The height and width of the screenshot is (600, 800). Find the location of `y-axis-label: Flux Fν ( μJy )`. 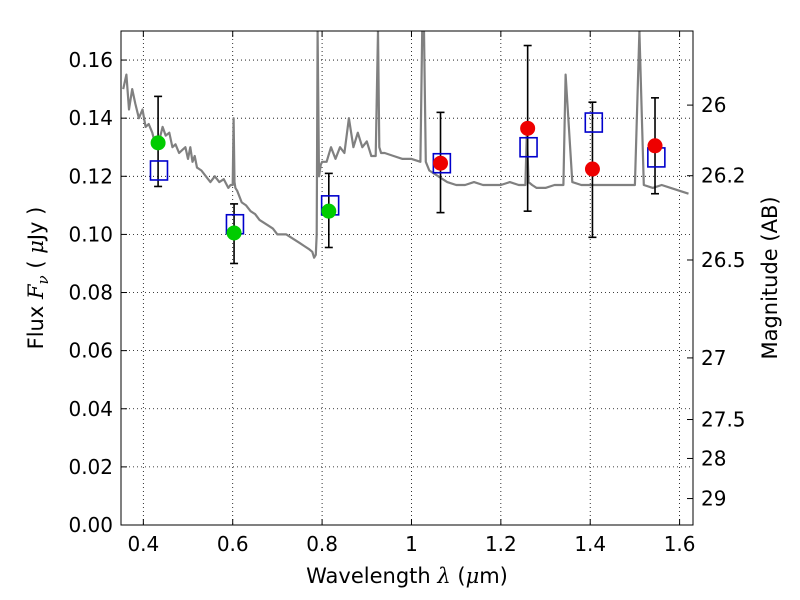

y-axis-label: Flux Fν ( μJy ) is located at coordinates (38, 278).